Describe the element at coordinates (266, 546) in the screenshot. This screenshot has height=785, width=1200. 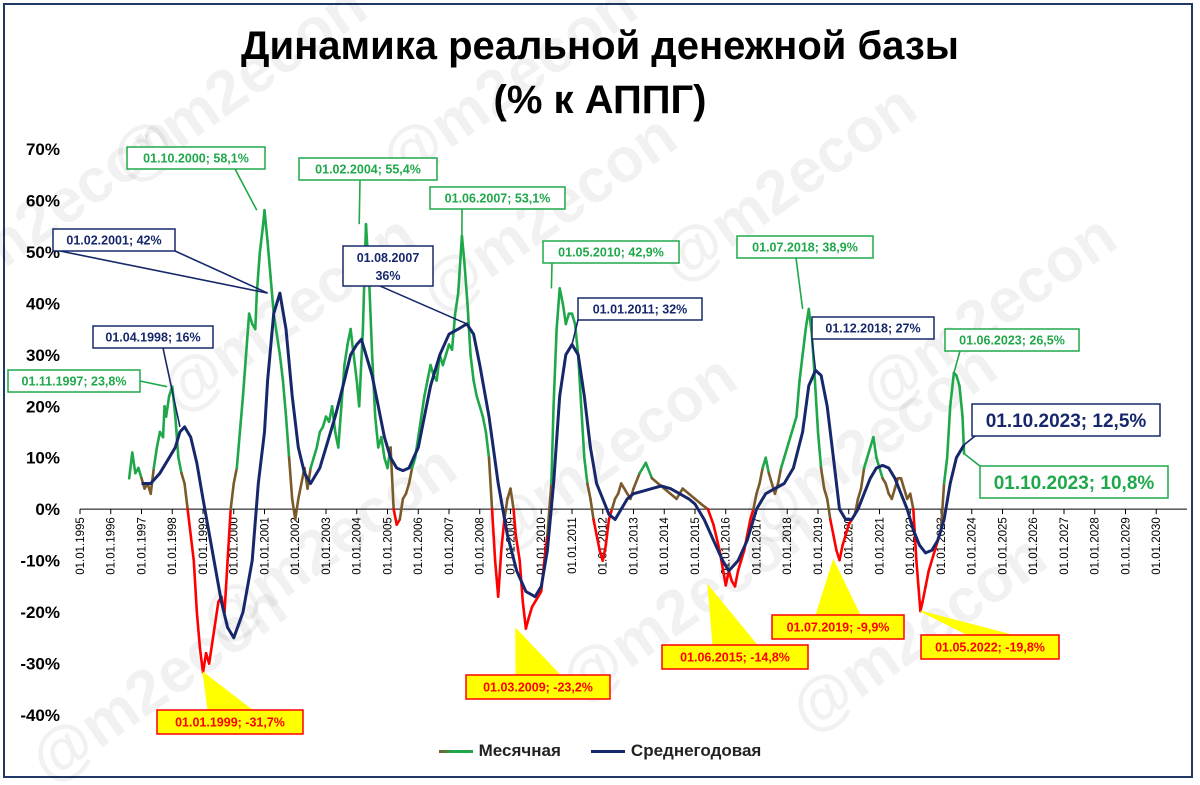
I see `x-tick-label: 01.01.2001` at that location.